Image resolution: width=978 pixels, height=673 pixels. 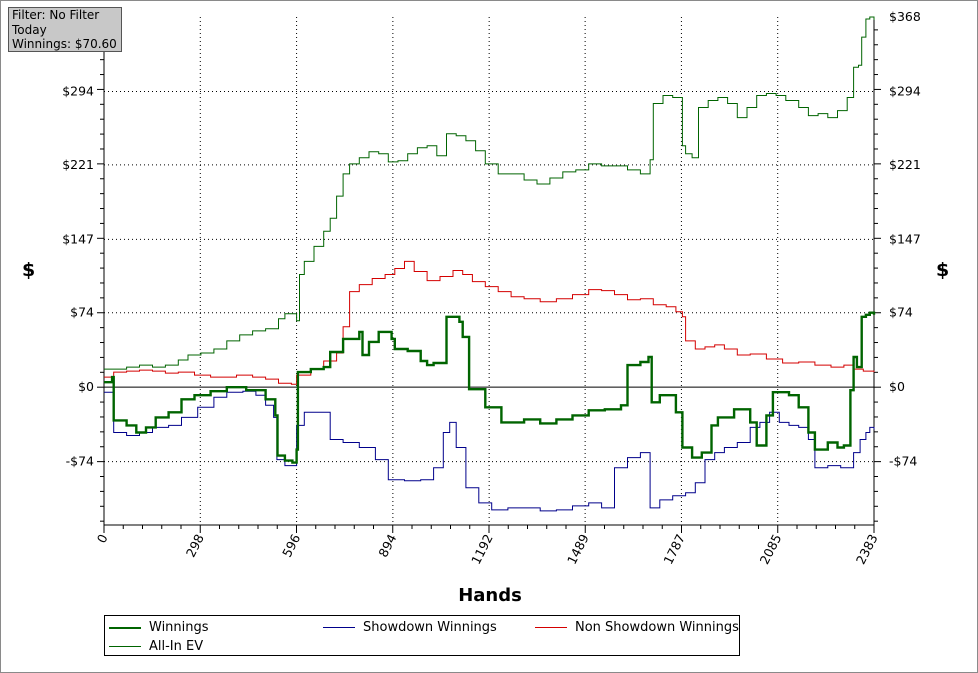 I want to click on legend-label-winnings: Winnings, so click(x=179, y=627).